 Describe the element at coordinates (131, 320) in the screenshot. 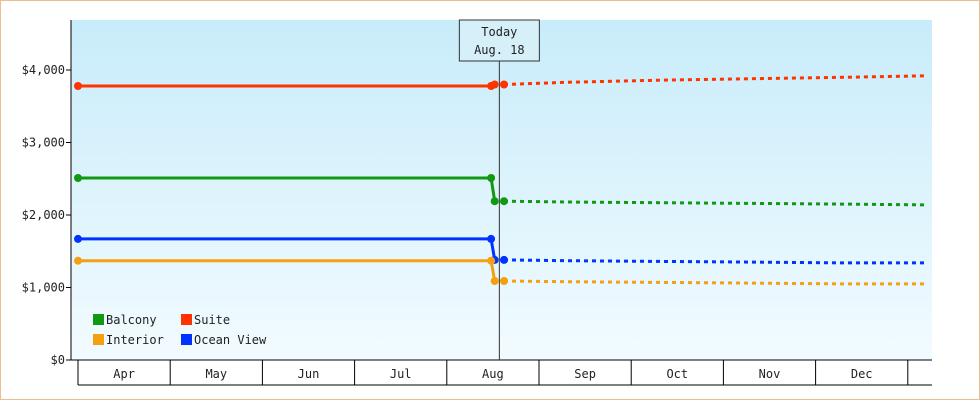

I see `legend-label: Balcony` at that location.